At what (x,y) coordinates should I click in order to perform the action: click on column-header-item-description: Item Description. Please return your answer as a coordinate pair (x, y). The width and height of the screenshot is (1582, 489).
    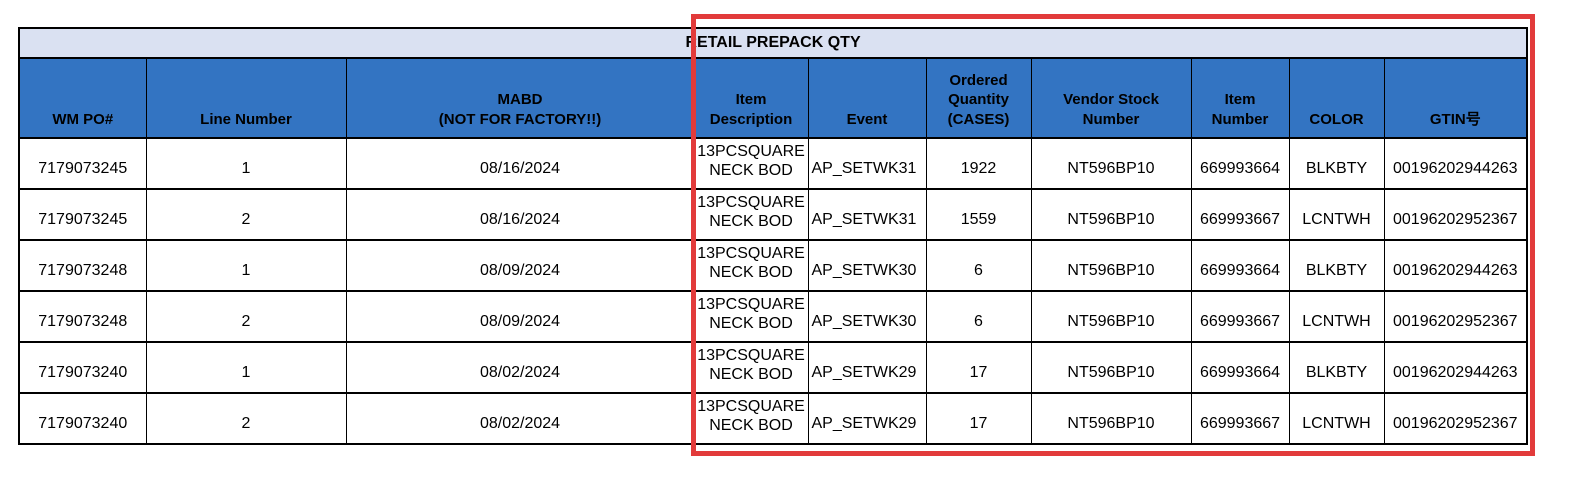
    Looking at the image, I should click on (751, 98).